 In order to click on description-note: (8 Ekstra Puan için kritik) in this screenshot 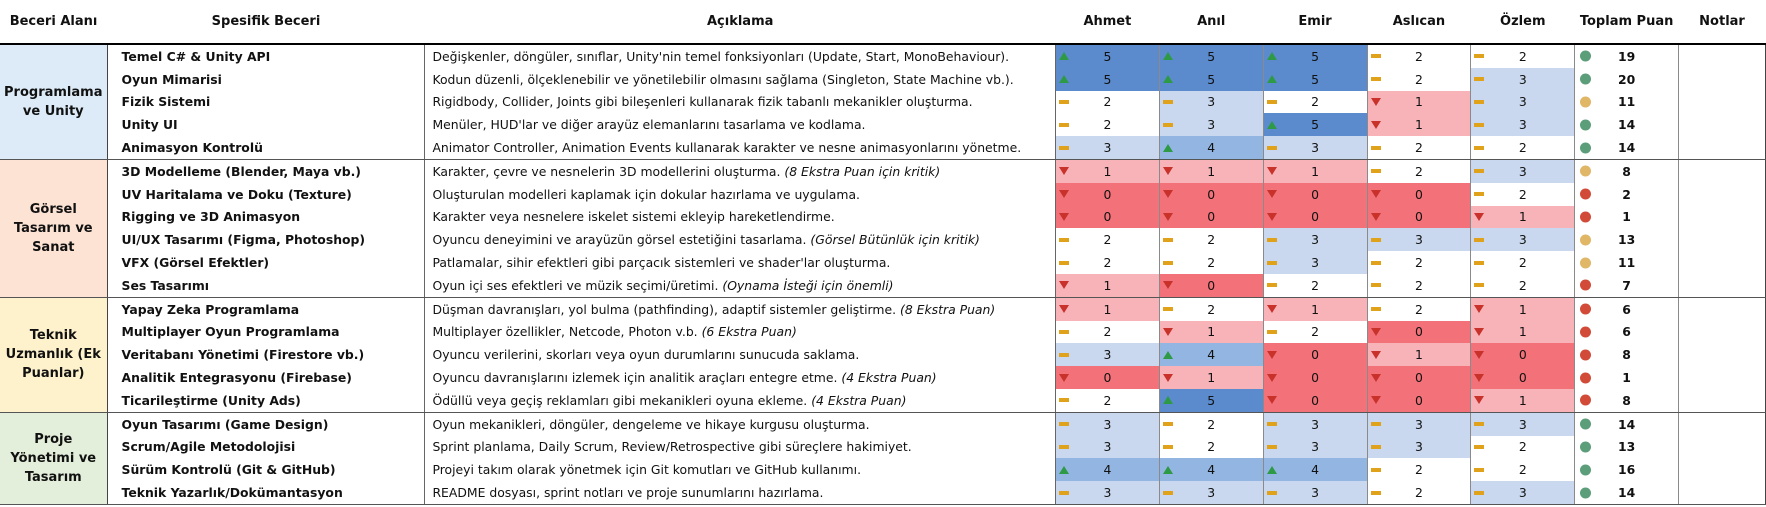, I will do `click(862, 171)`.